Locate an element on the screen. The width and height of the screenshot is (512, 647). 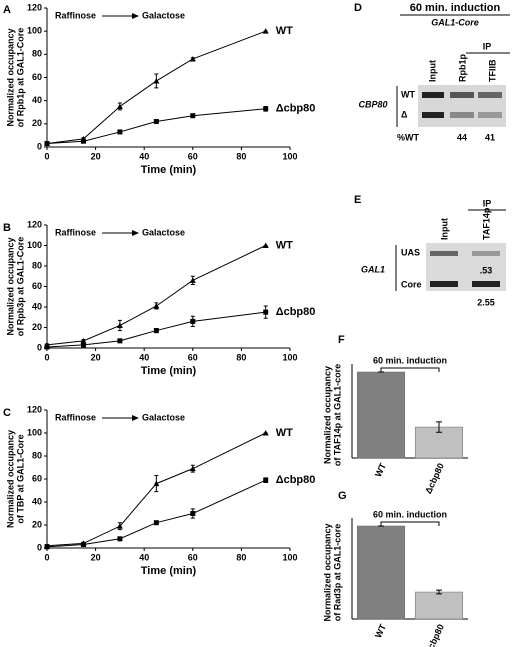
y-axis-label: of Rad3p at GAL1-core is located at coordinates (337, 573).